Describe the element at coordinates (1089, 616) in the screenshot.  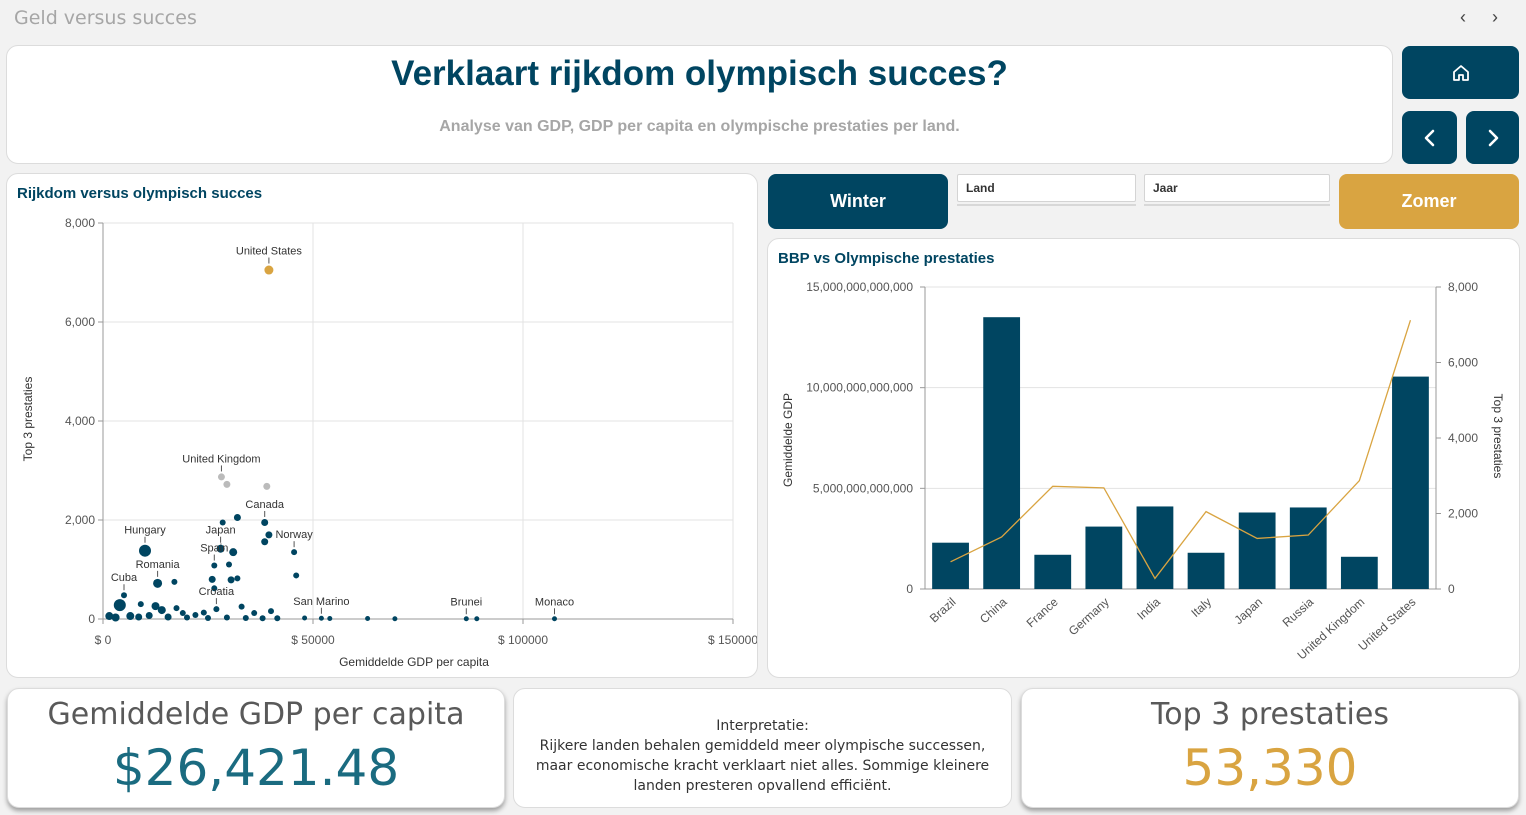
I see `combo-category-label: Germany` at that location.